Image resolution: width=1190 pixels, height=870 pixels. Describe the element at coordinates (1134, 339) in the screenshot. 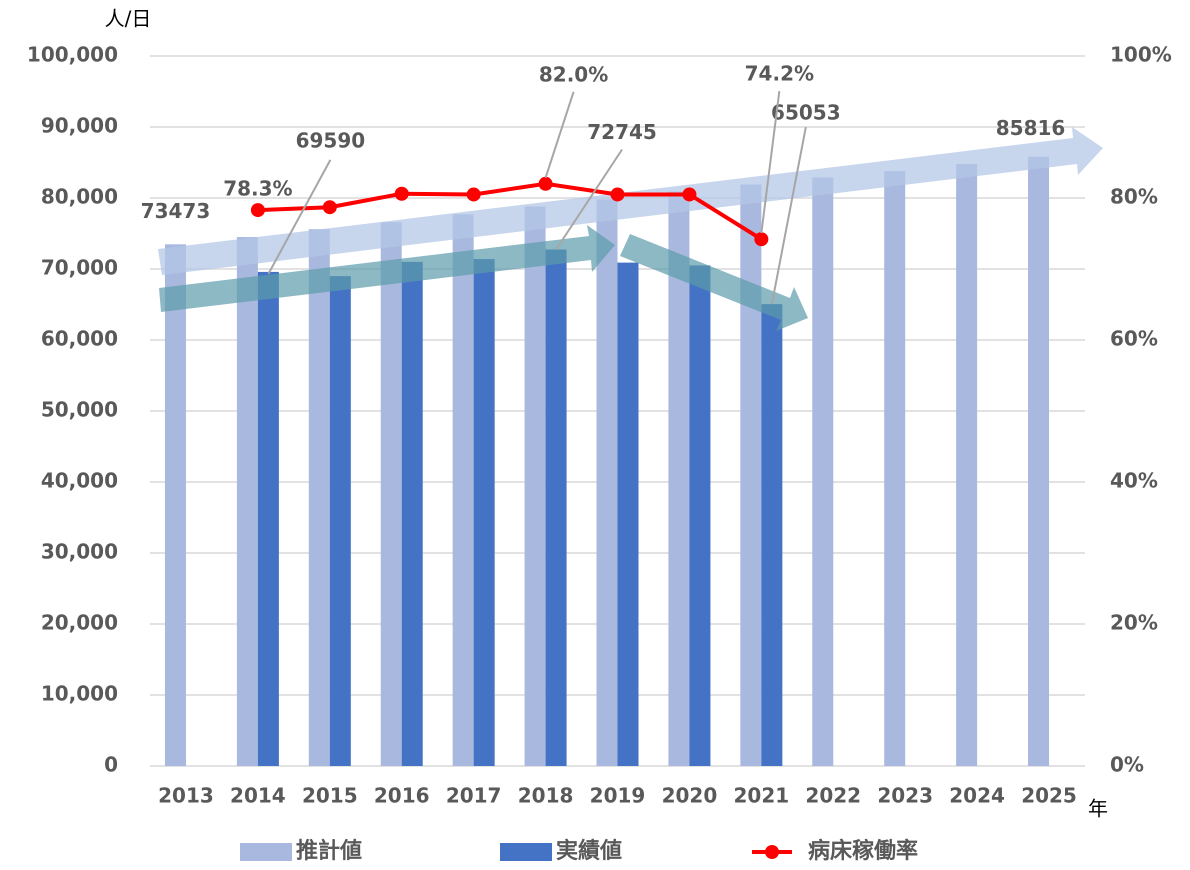

I see `y2-tick-label: 60%` at that location.